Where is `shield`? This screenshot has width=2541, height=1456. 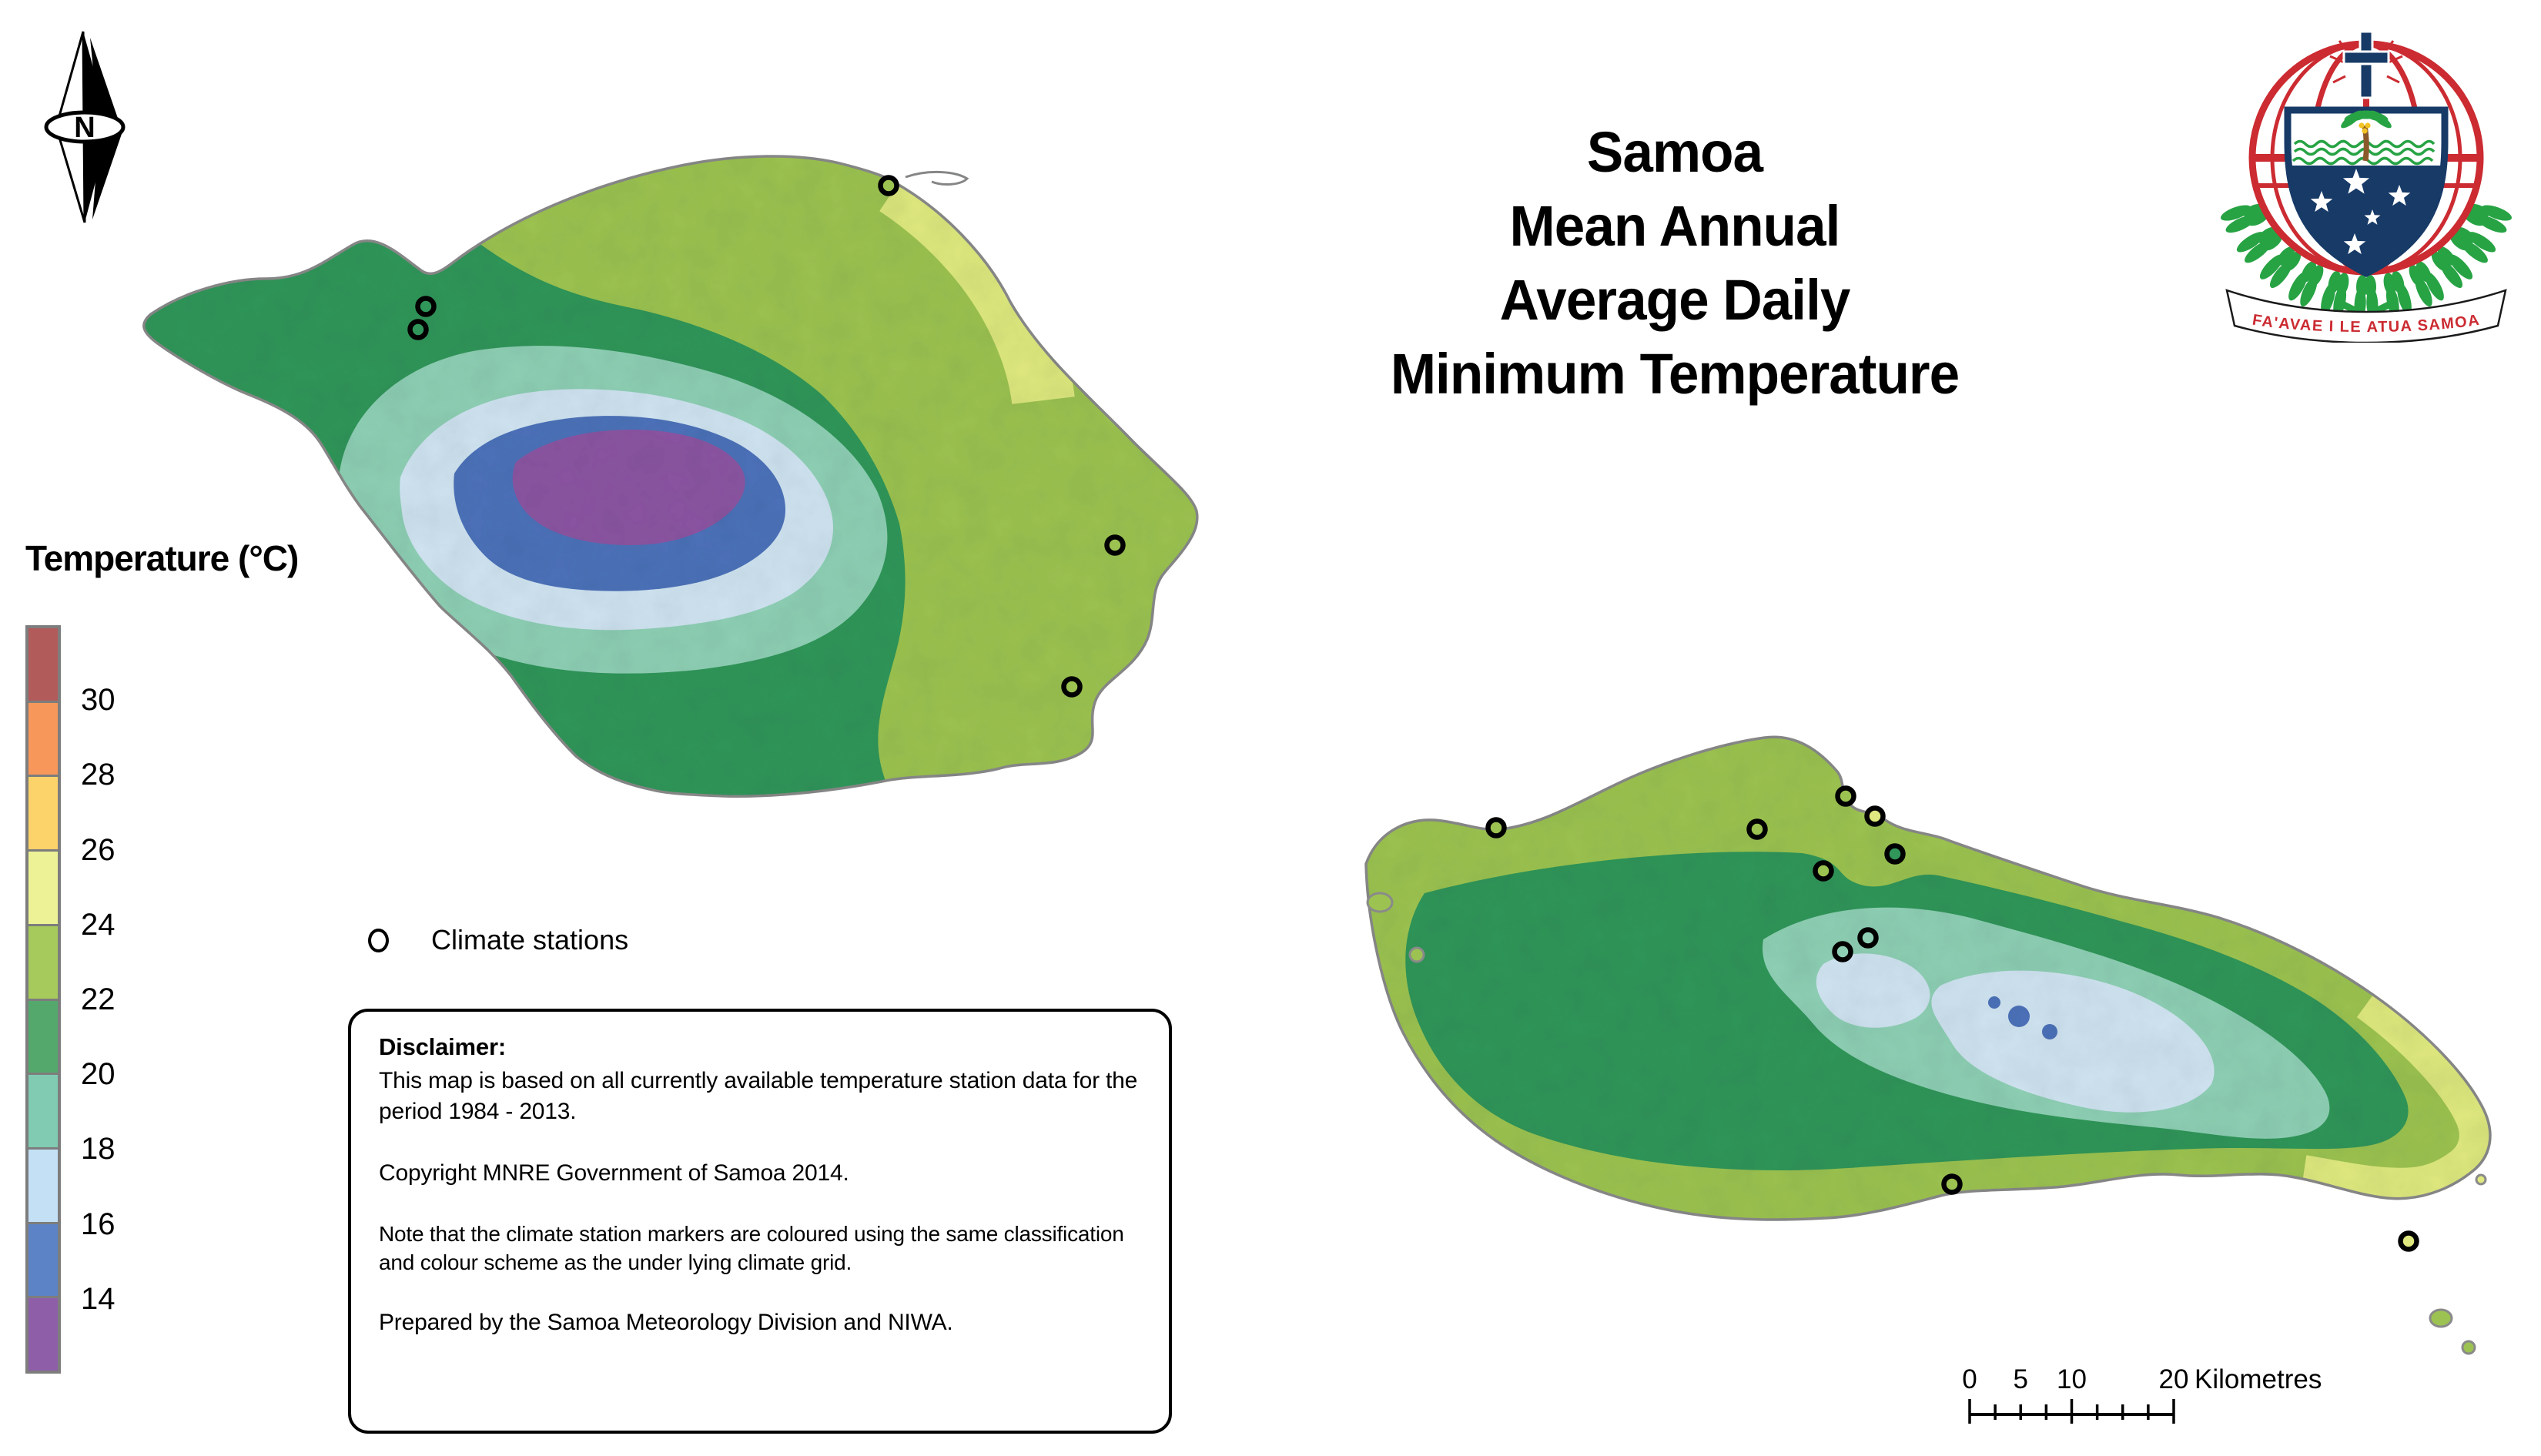 shield is located at coordinates (2366, 192).